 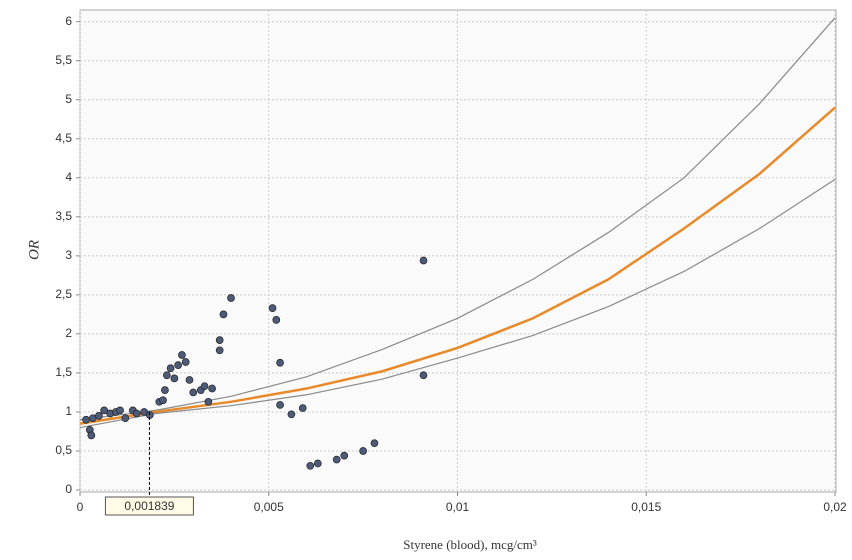 What do you see at coordinates (269, 507) in the screenshot?
I see `x-tick-label: 0,005` at bounding box center [269, 507].